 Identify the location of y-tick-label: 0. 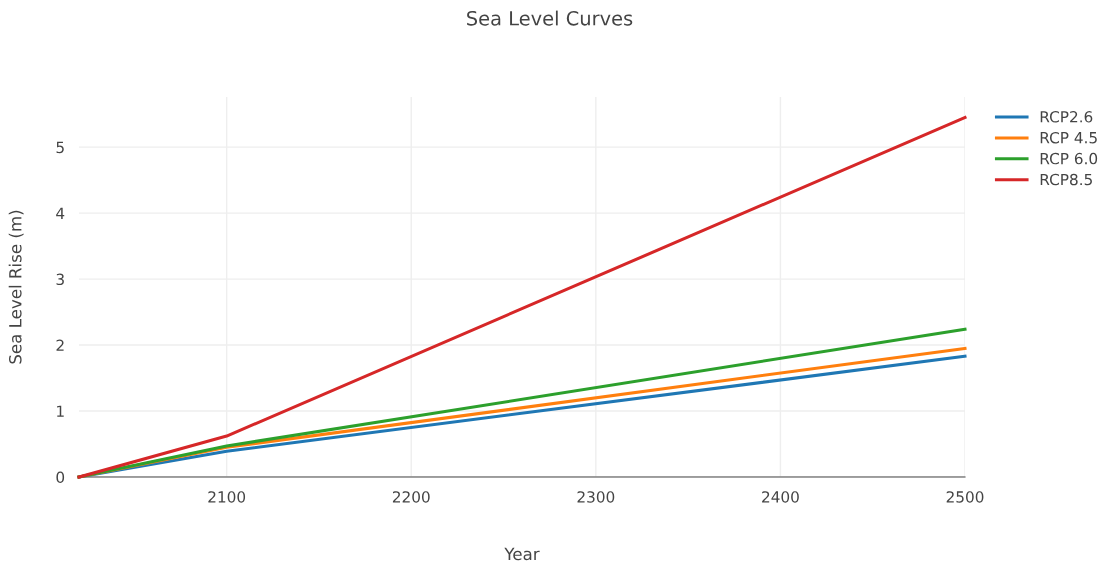
(60, 477).